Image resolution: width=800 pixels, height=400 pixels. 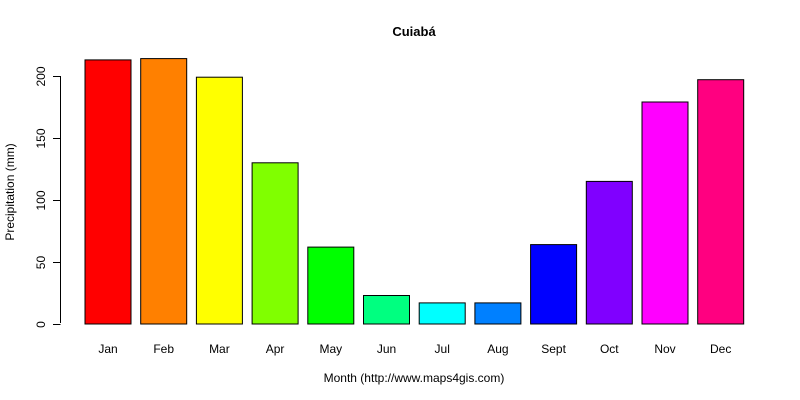 What do you see at coordinates (275, 349) in the screenshot?
I see `x-tick-label: Apr` at bounding box center [275, 349].